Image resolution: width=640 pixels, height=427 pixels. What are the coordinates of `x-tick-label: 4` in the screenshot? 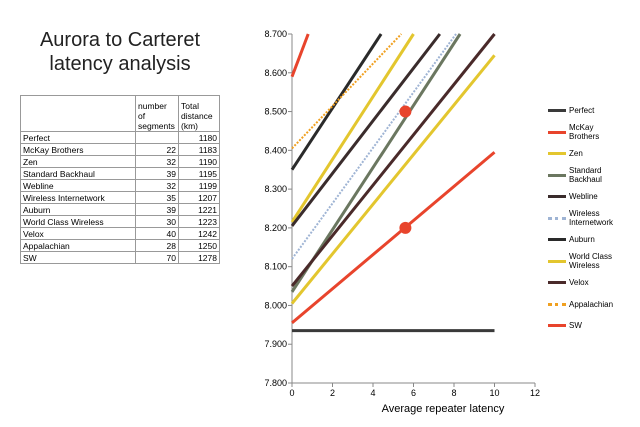 It's located at (372, 393).